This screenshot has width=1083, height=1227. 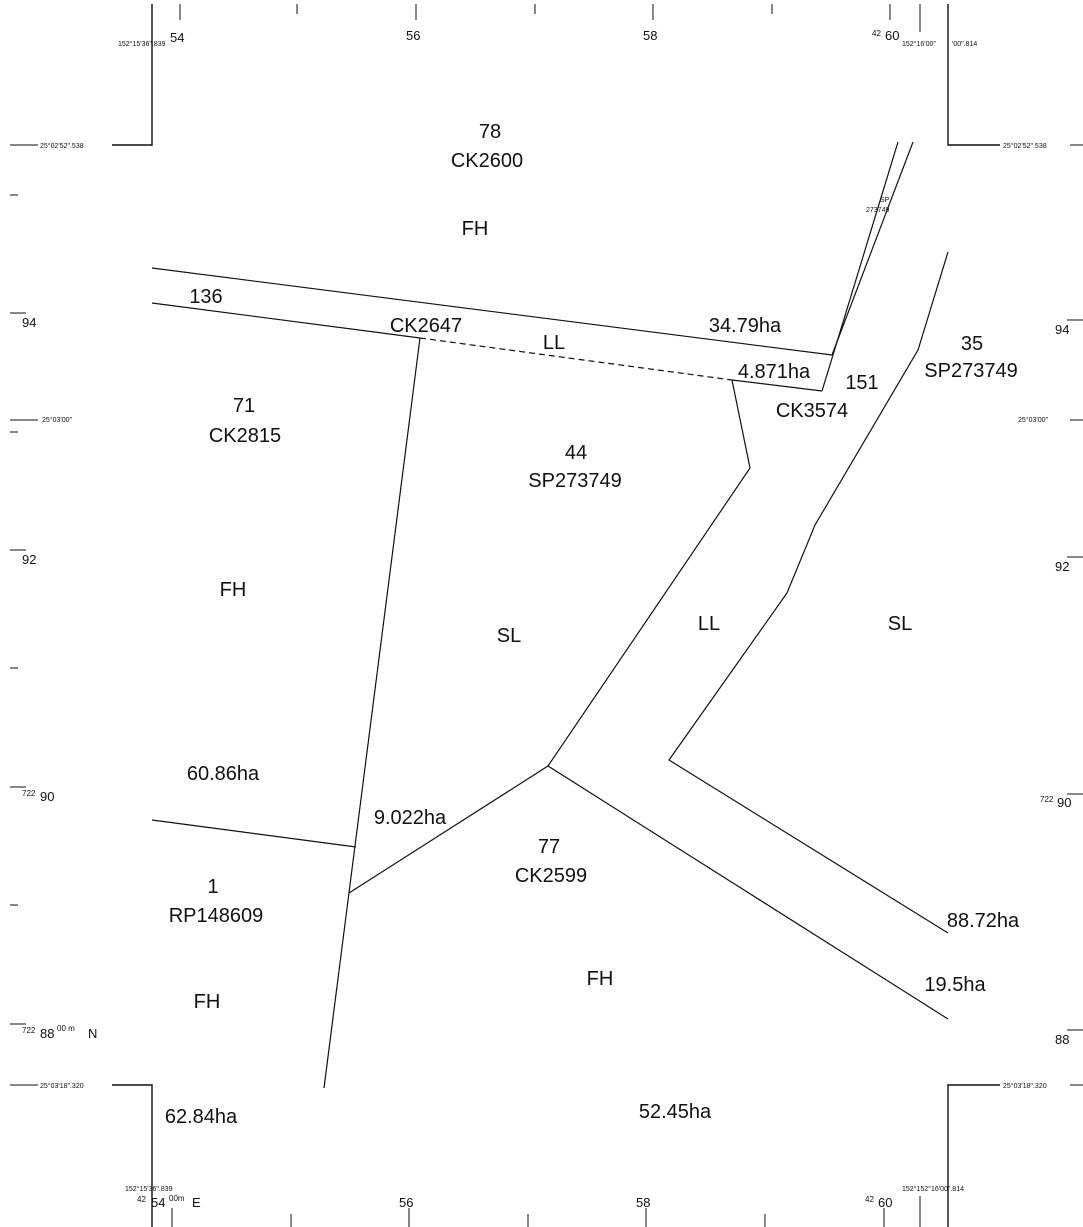 I want to click on lot-44-number: 44, so click(x=576, y=453).